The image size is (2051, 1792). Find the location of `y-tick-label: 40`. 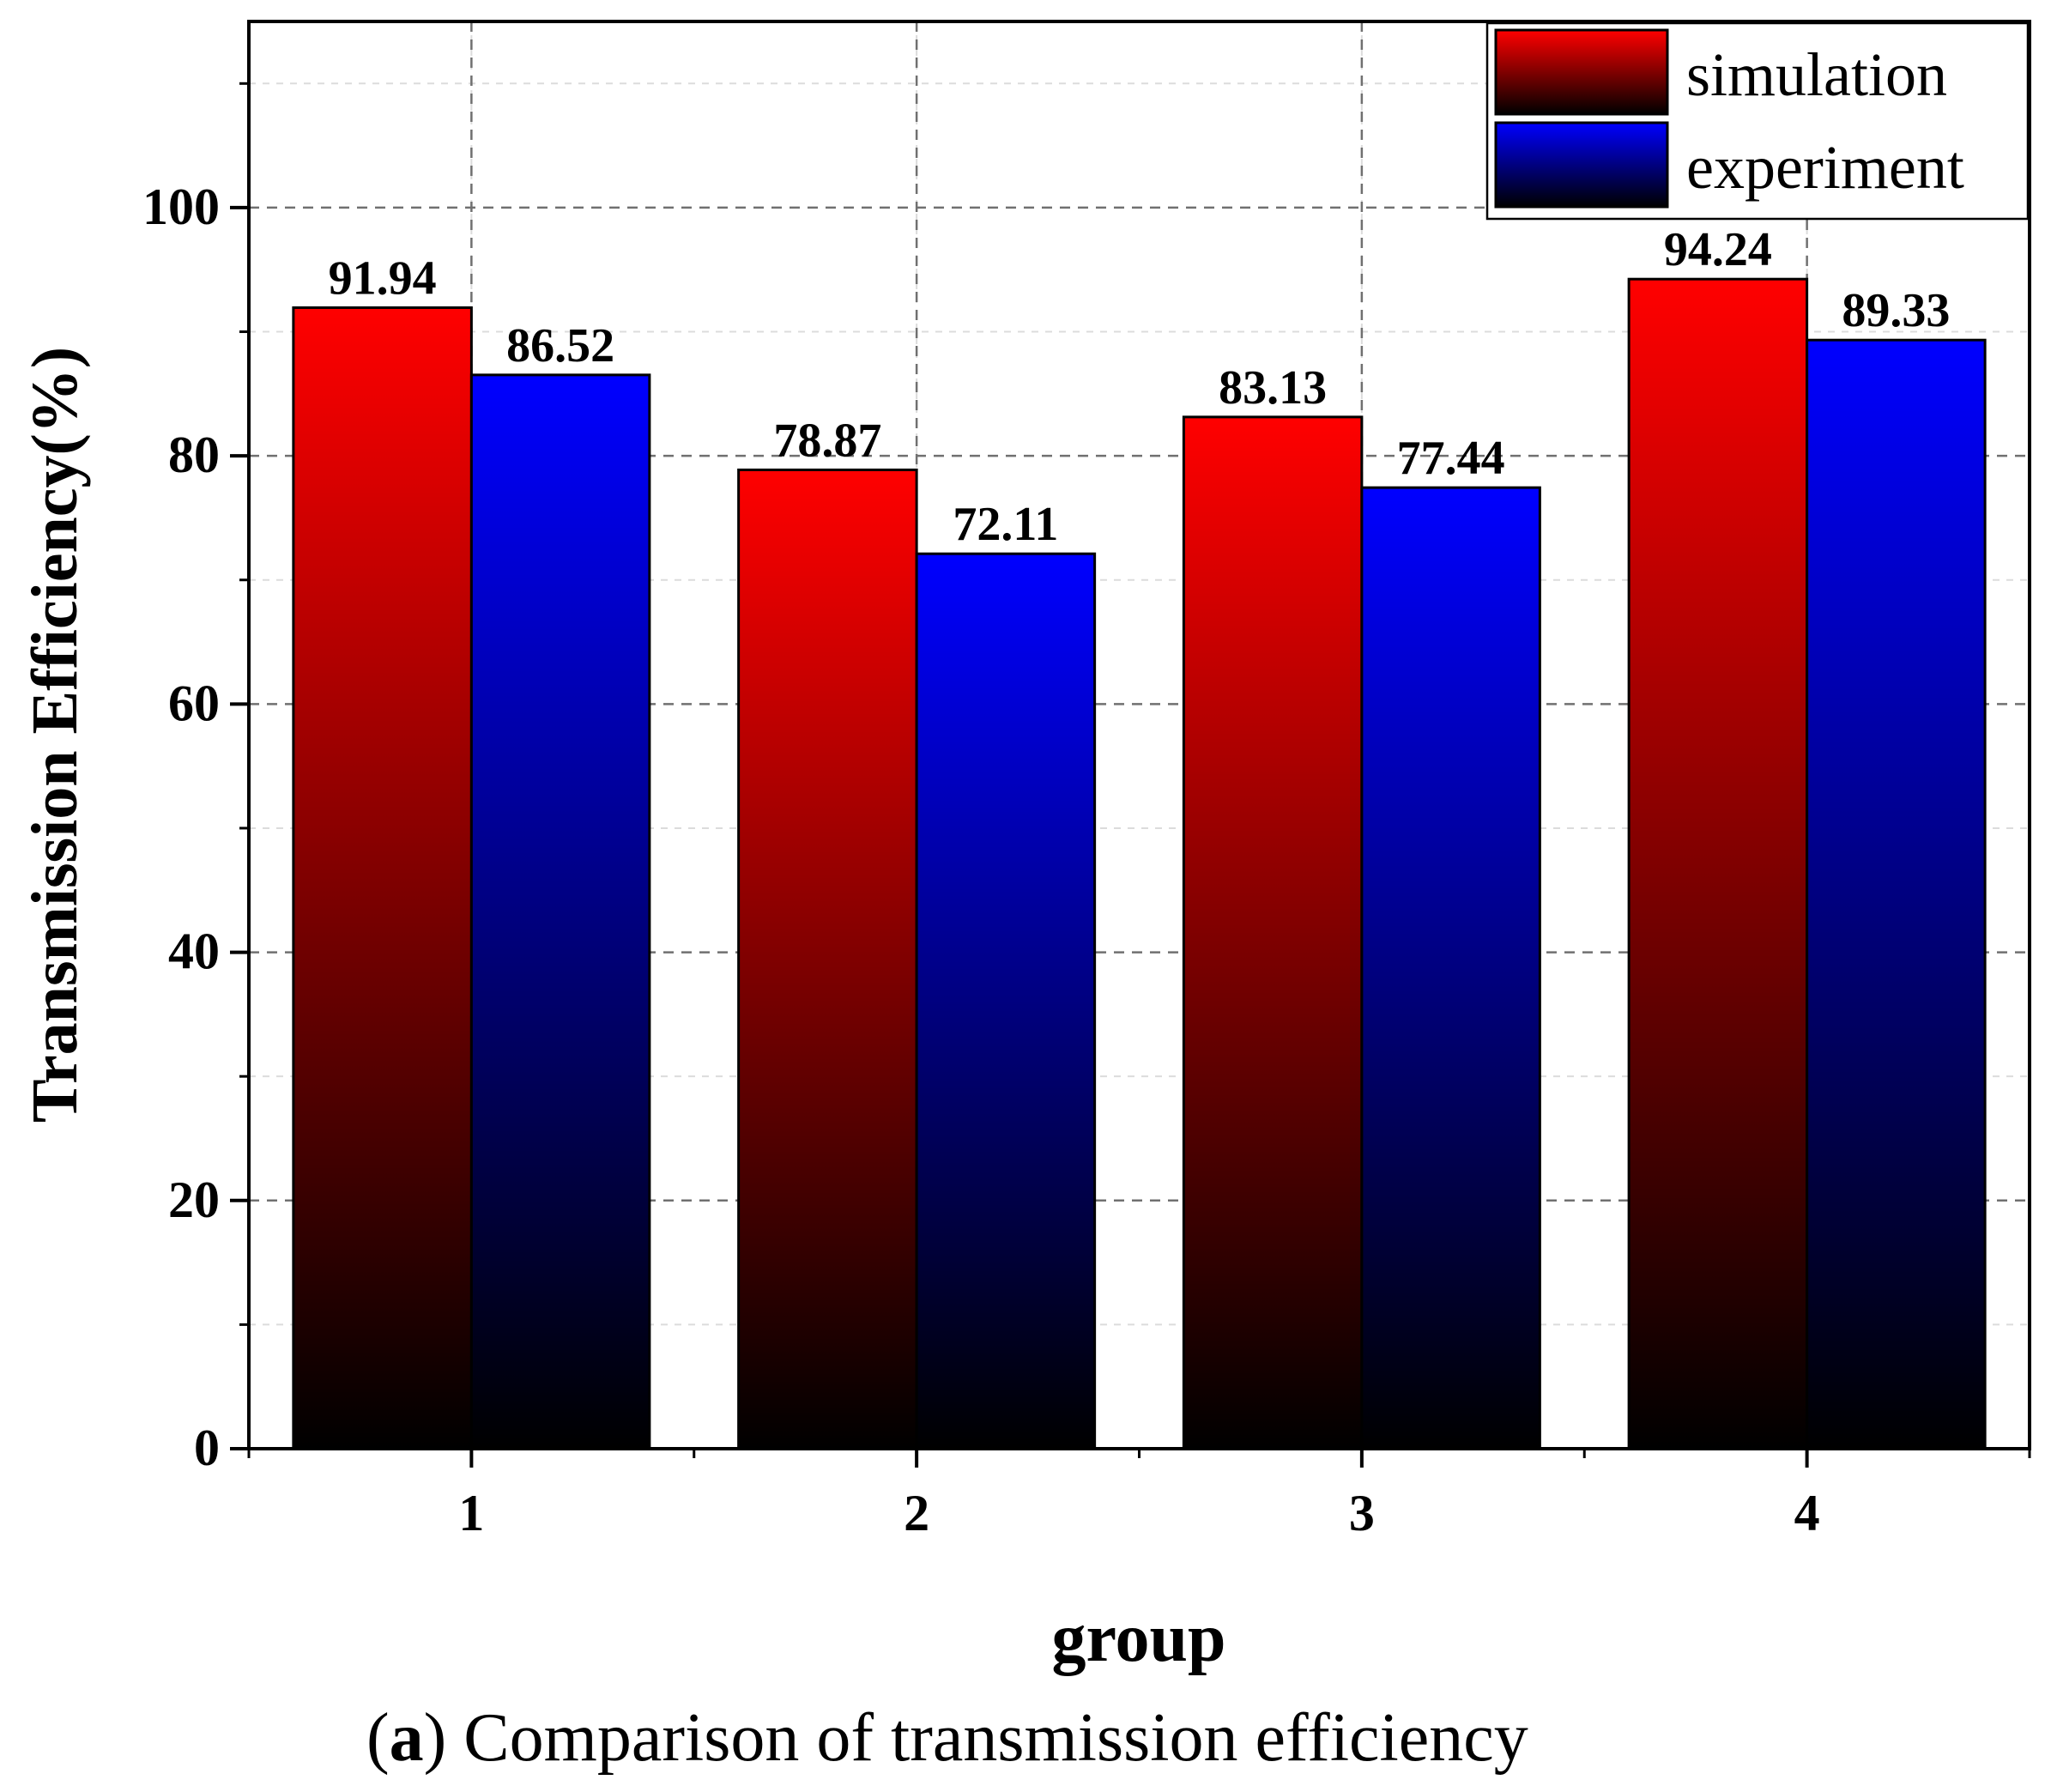

y-tick-label: 40 is located at coordinates (194, 952).